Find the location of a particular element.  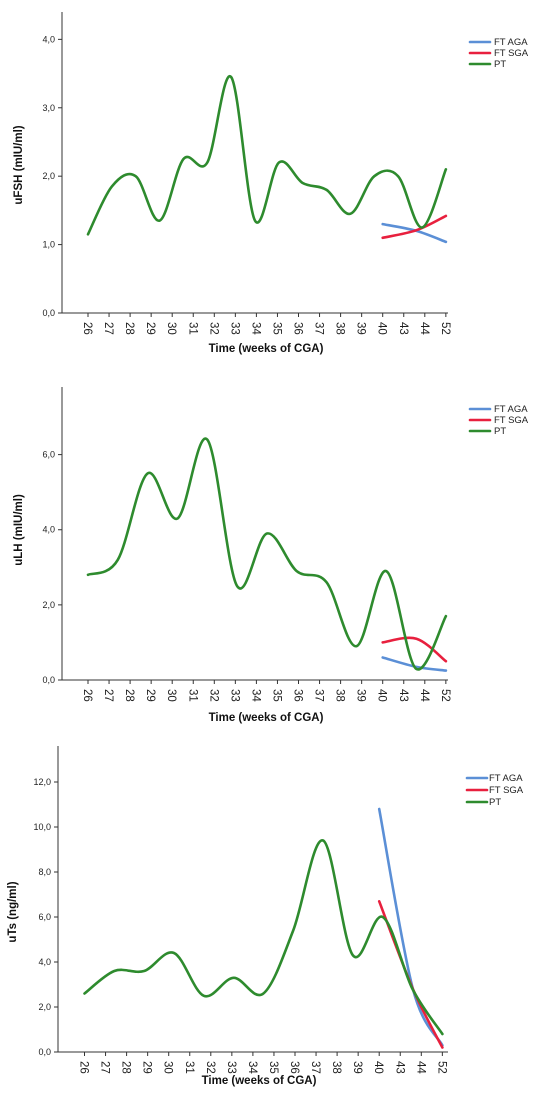

y-axis-label: uFSH (mIU/ml) is located at coordinates (19, 164).